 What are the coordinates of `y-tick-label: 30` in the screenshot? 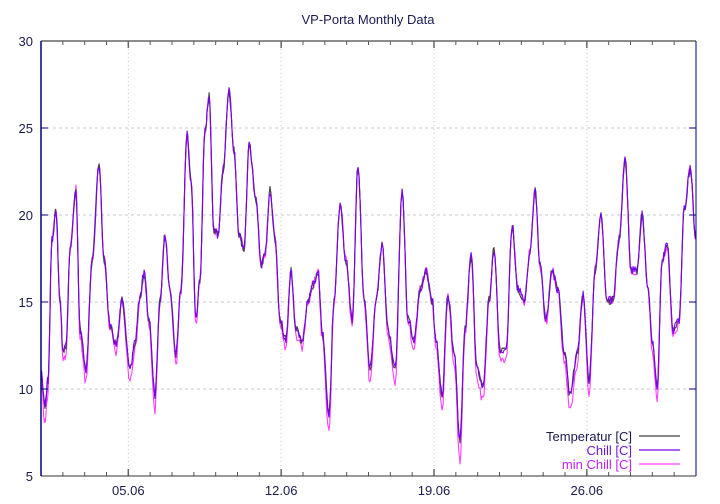 It's located at (26, 41).